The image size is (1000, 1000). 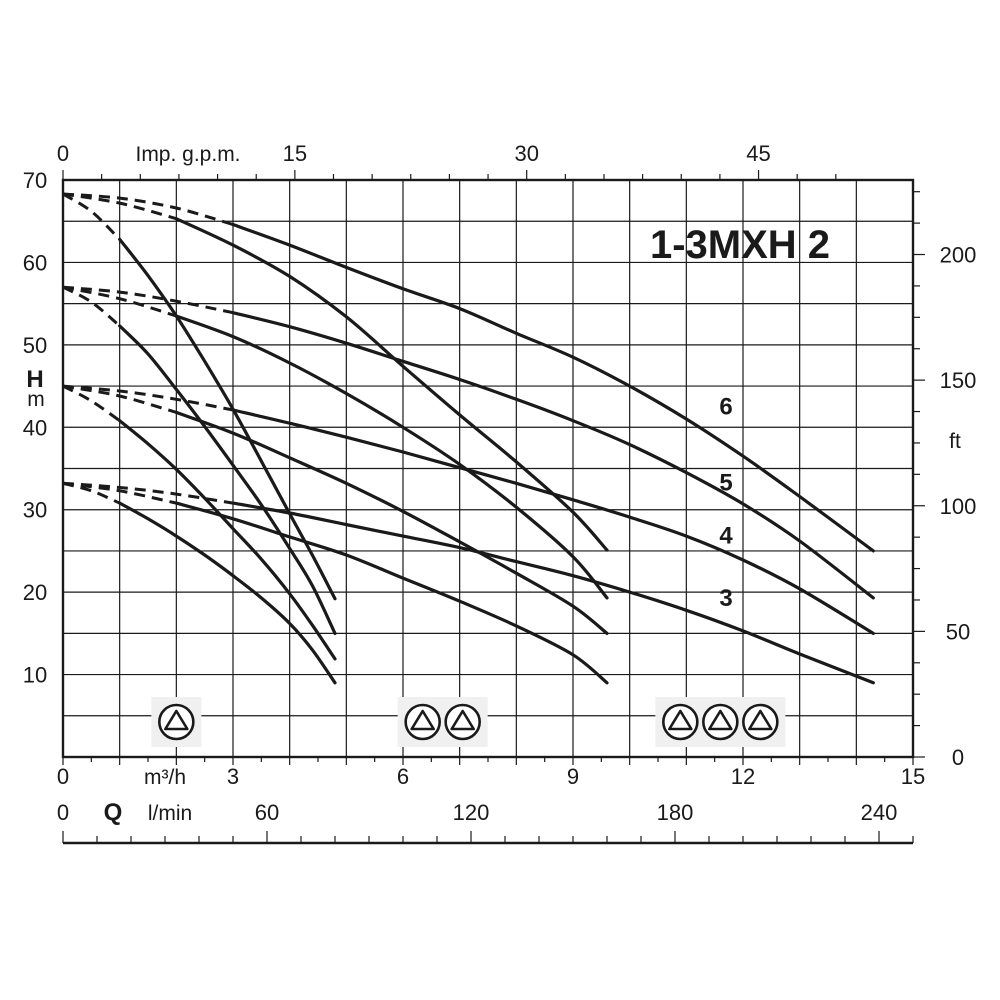 What do you see at coordinates (170, 813) in the screenshot?
I see `x-lmin-unit: l/min` at bounding box center [170, 813].